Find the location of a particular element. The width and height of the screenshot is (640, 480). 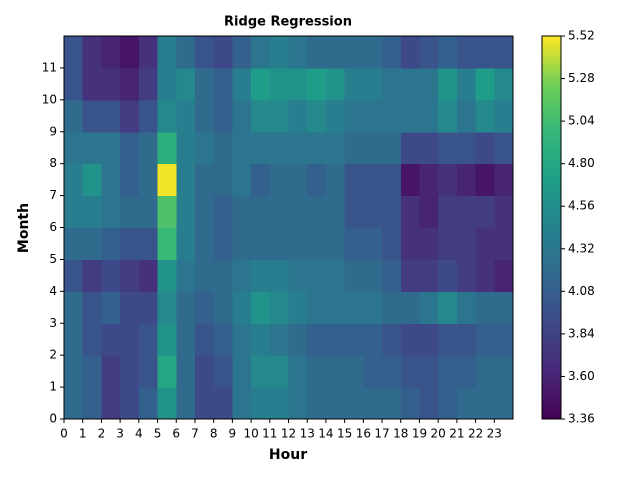

y-tick-label: 10 is located at coordinates (49, 99).